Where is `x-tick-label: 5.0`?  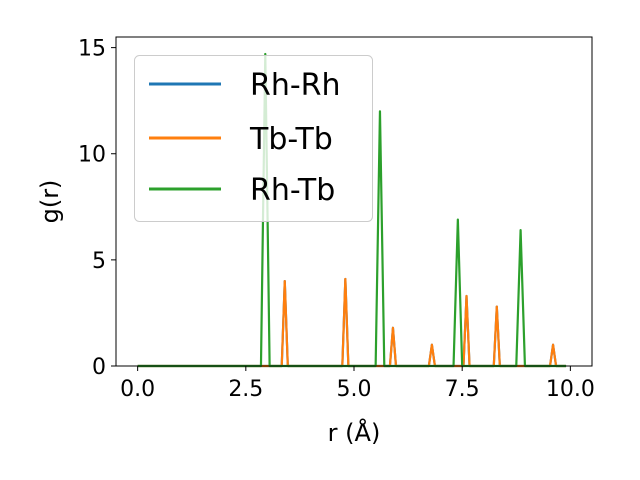
x-tick-label: 5.0 is located at coordinates (354, 389).